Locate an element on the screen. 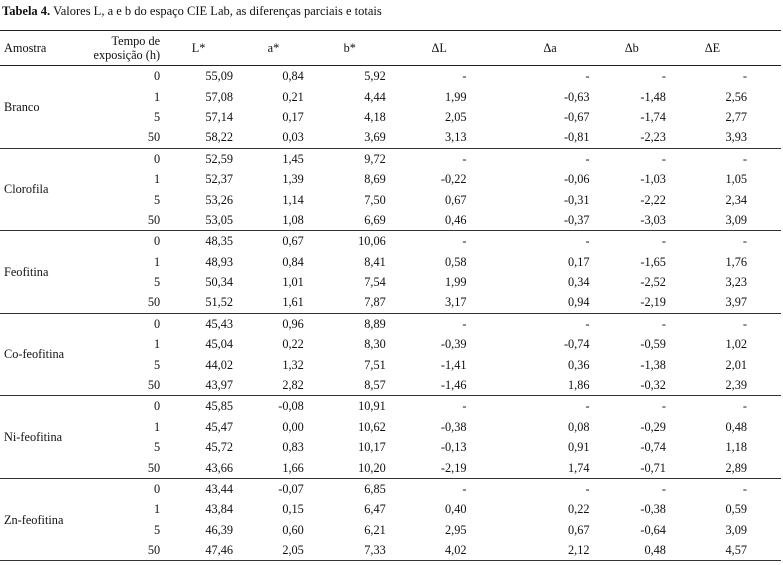 This screenshot has width=783, height=565. table-row: 5 57,14 0,17 4,18 2,05 -0,67 -1,74 2,77 is located at coordinates (390, 117).